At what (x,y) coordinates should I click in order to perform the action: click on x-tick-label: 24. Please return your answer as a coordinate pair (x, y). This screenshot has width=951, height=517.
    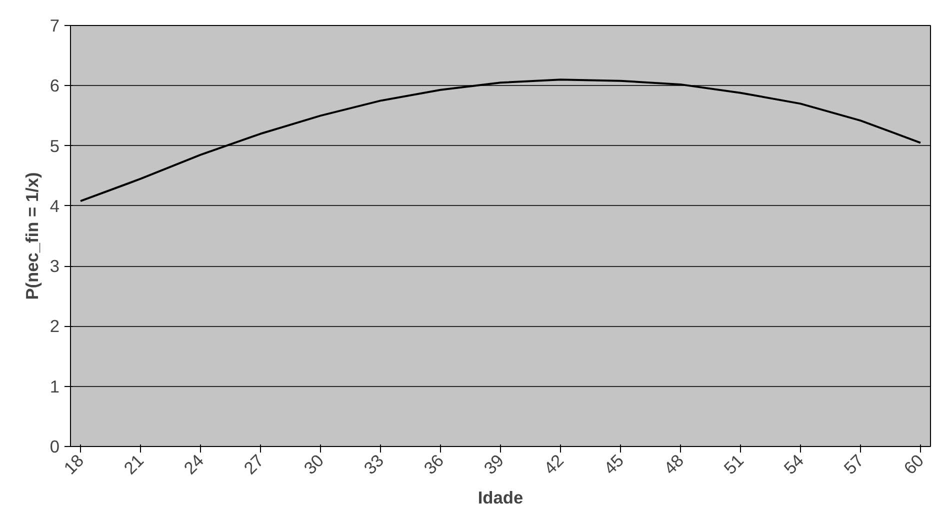
    Looking at the image, I should click on (194, 464).